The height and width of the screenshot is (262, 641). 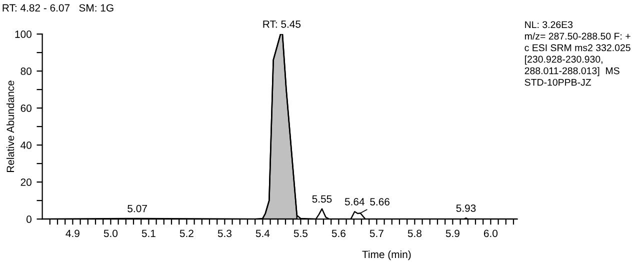 What do you see at coordinates (354, 202) in the screenshot?
I see `annotation: 5.64` at bounding box center [354, 202].